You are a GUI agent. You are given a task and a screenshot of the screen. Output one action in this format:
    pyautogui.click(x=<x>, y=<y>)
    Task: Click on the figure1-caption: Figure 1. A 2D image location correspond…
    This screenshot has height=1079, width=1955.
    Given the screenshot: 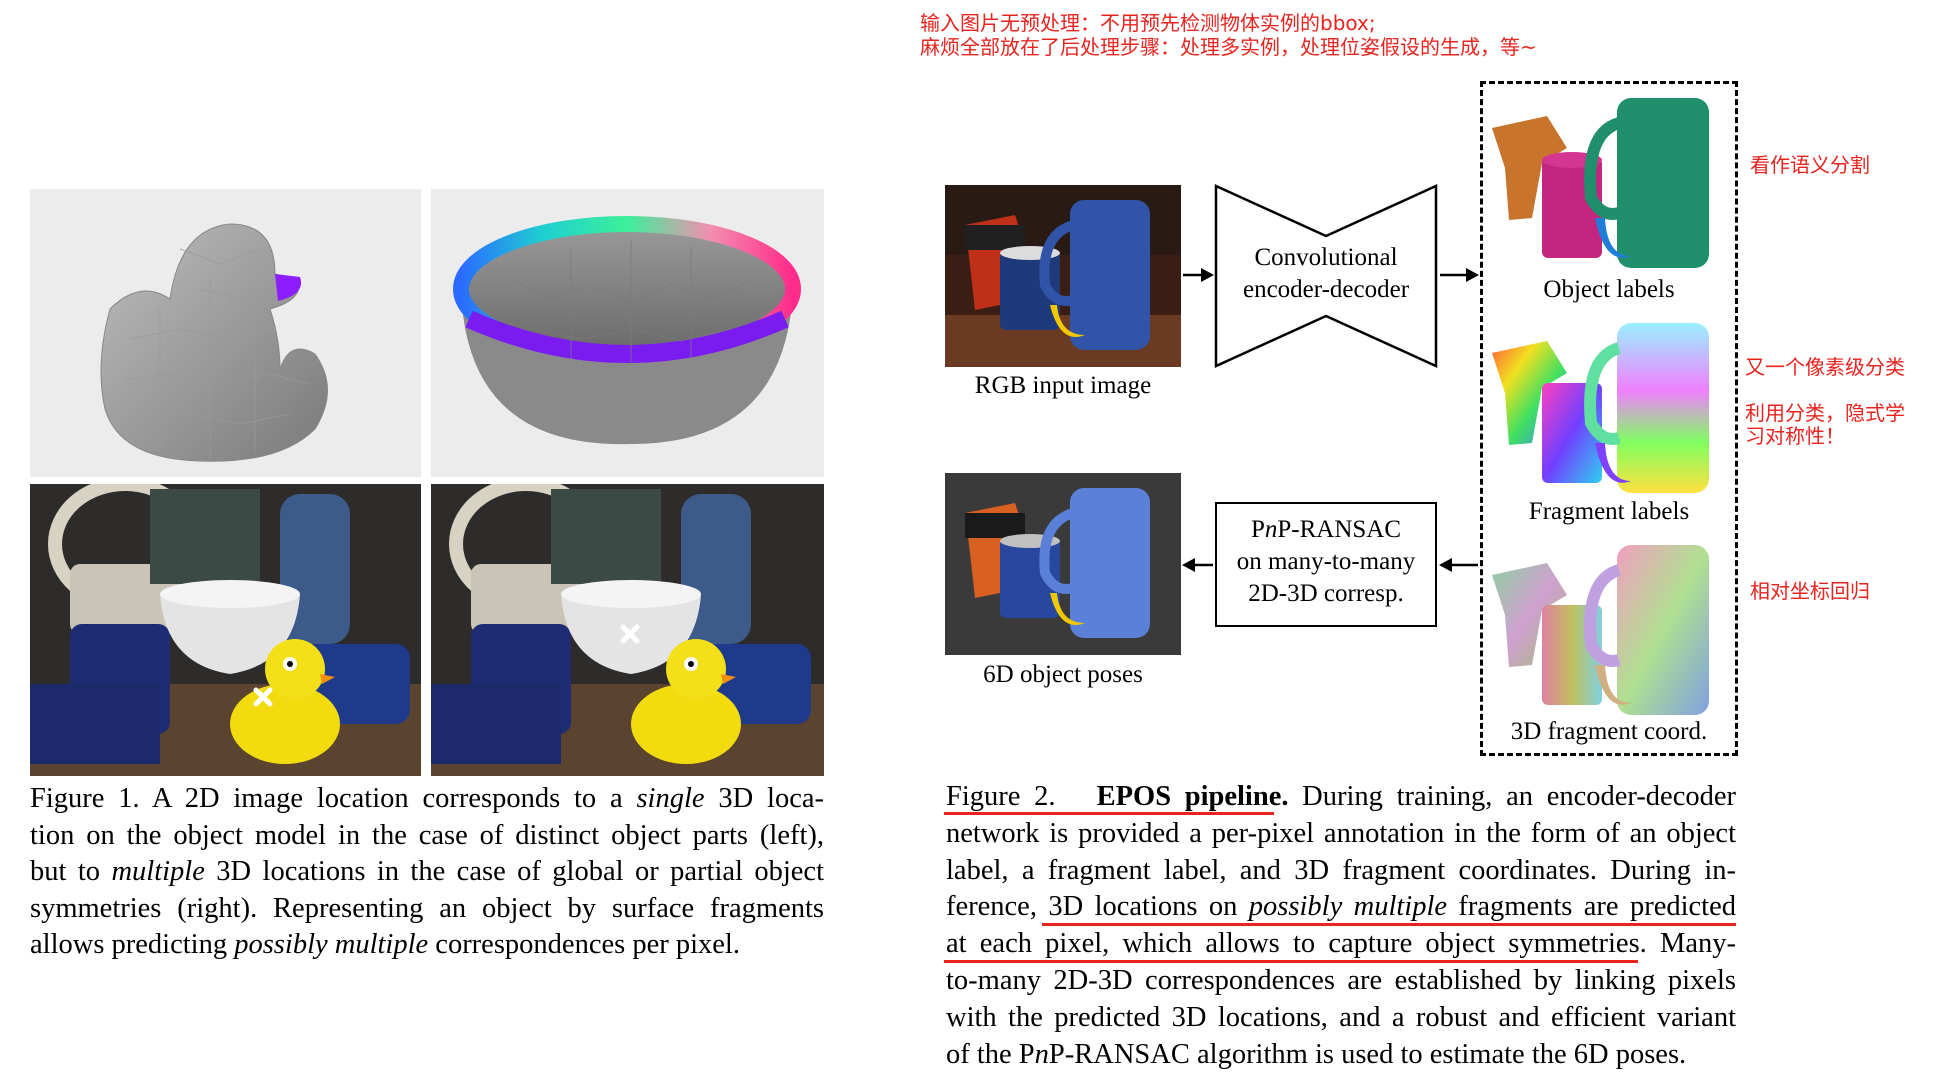 What is the action you would take?
    pyautogui.click(x=427, y=871)
    